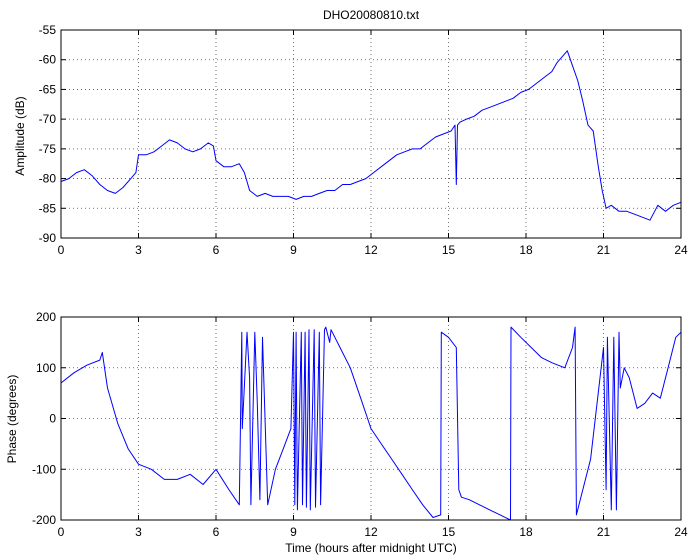 This screenshot has width=693, height=560. Describe the element at coordinates (604, 250) in the screenshot. I see `amplitude-x-tick-label: 21` at that location.